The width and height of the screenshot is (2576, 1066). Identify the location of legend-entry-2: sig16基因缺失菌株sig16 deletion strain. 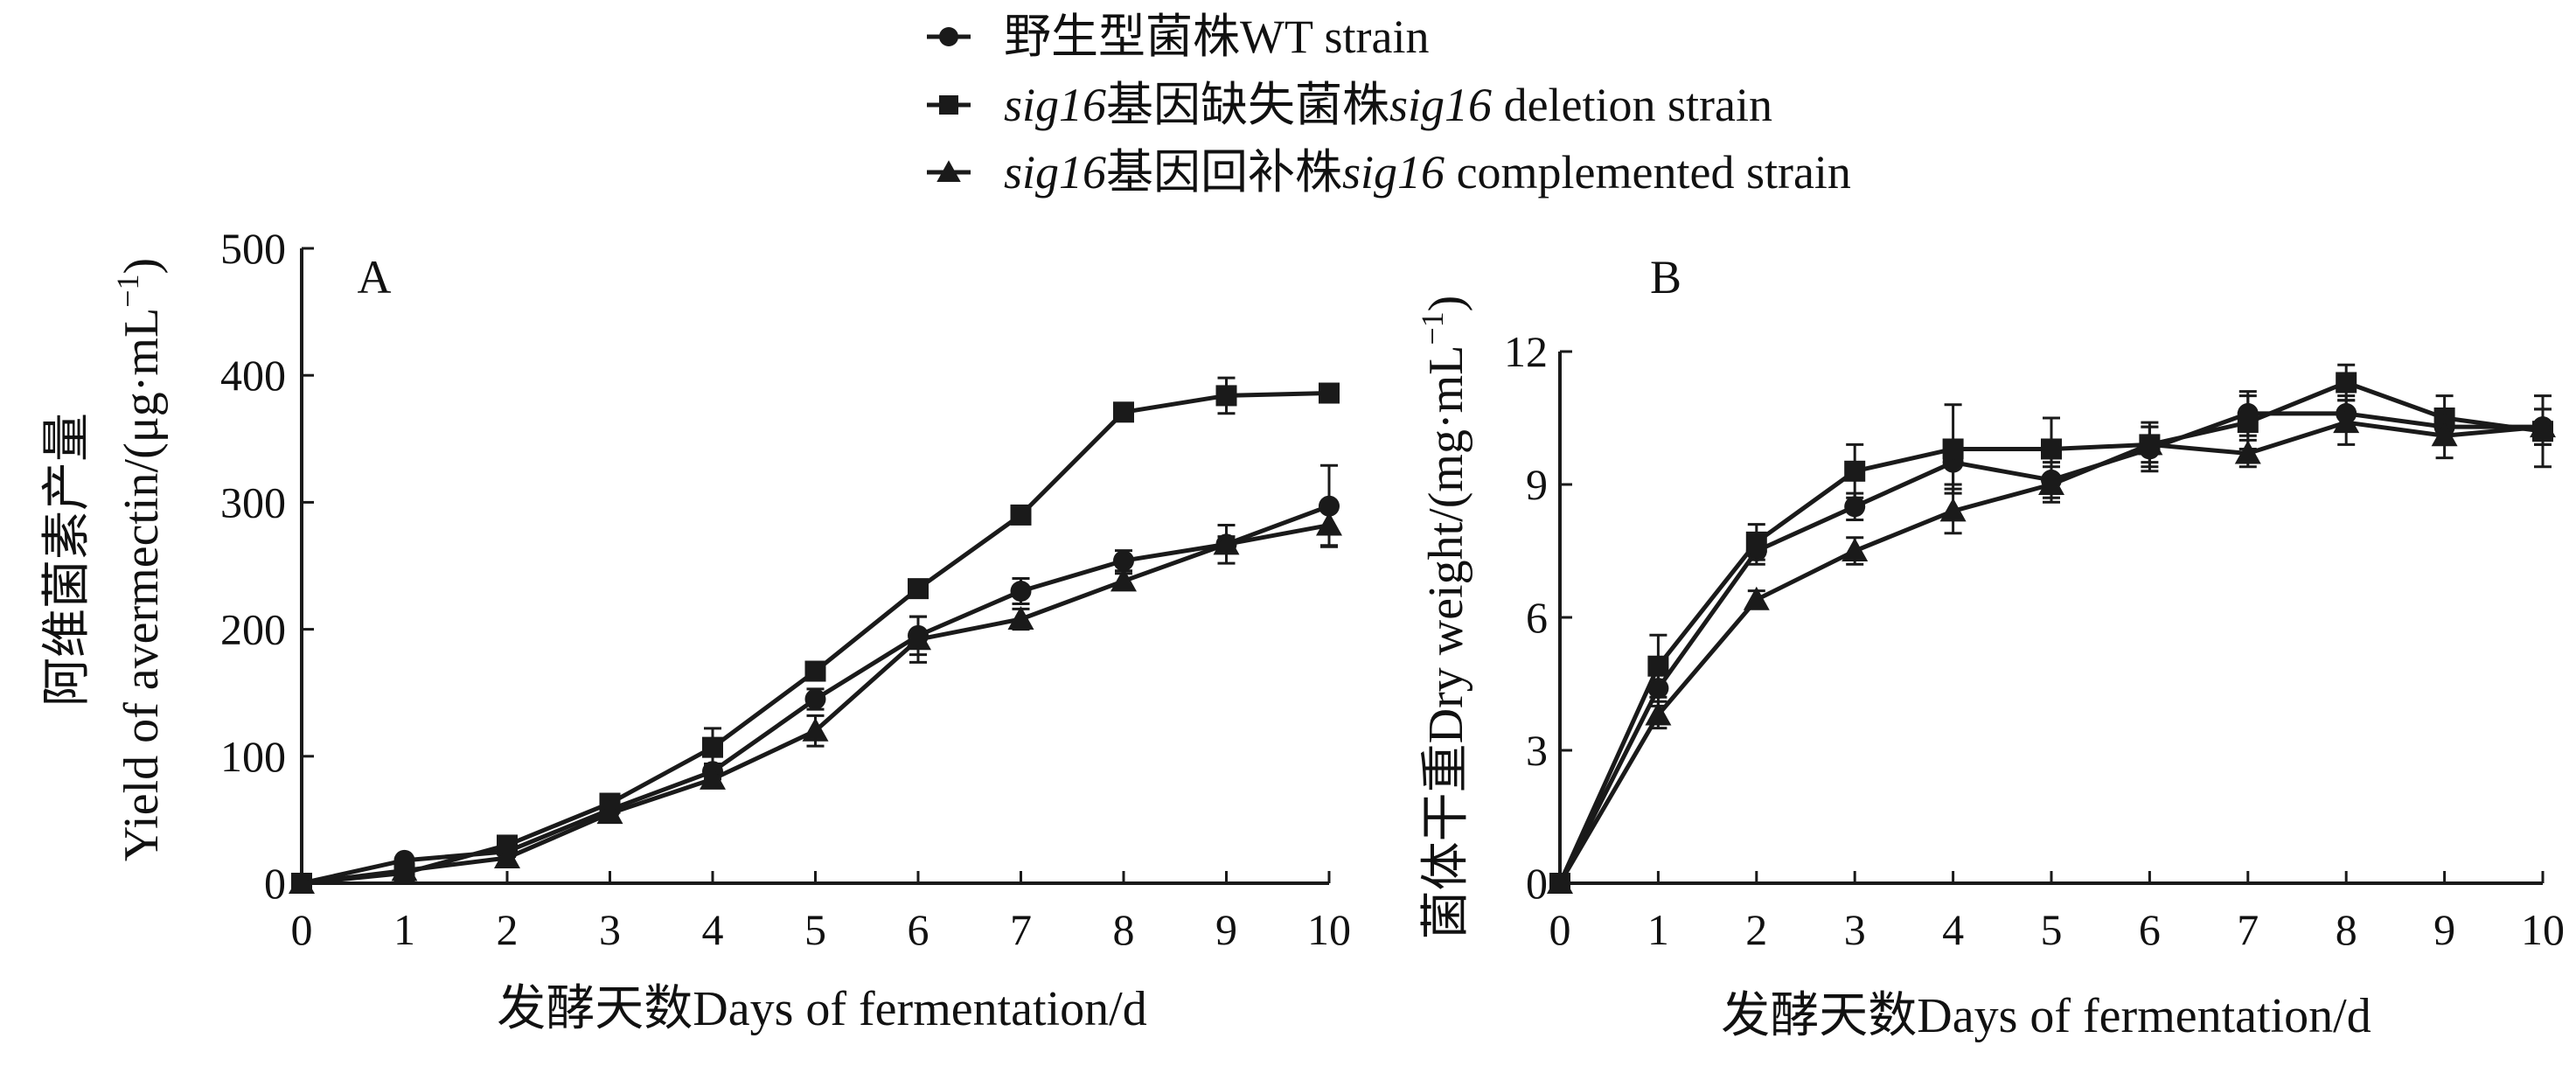
(1349, 105).